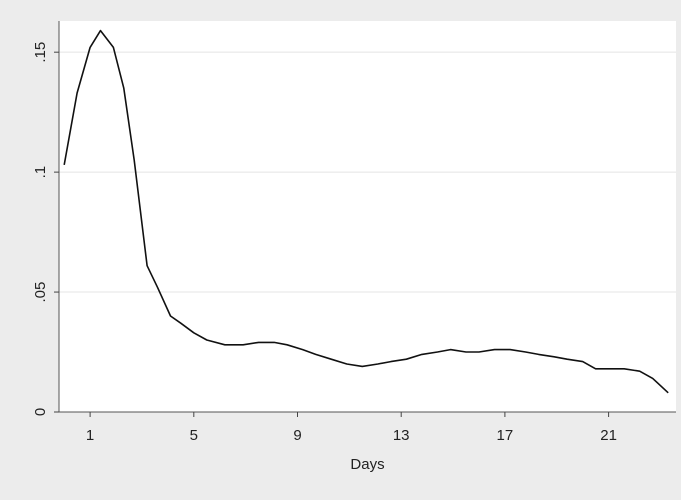  I want to click on y-tick-label: .15, so click(40, 52).